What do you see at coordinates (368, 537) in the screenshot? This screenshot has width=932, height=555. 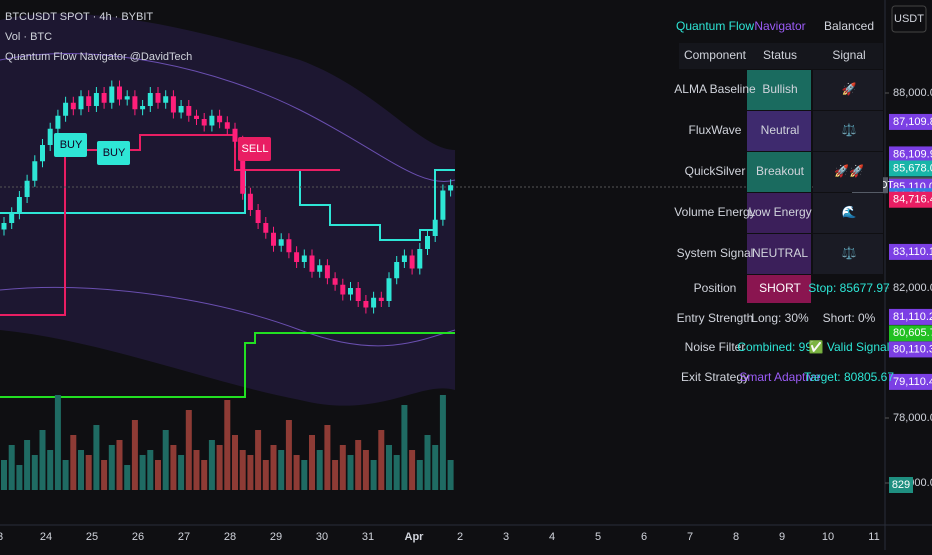 I see `time-label: 31` at bounding box center [368, 537].